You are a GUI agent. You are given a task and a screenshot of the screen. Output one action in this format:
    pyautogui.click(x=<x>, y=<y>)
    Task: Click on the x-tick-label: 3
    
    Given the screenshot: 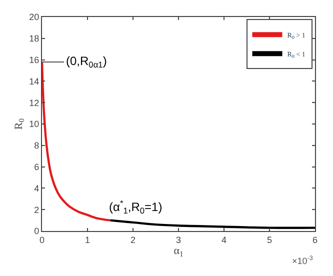 What is the action you would take?
    pyautogui.click(x=179, y=239)
    